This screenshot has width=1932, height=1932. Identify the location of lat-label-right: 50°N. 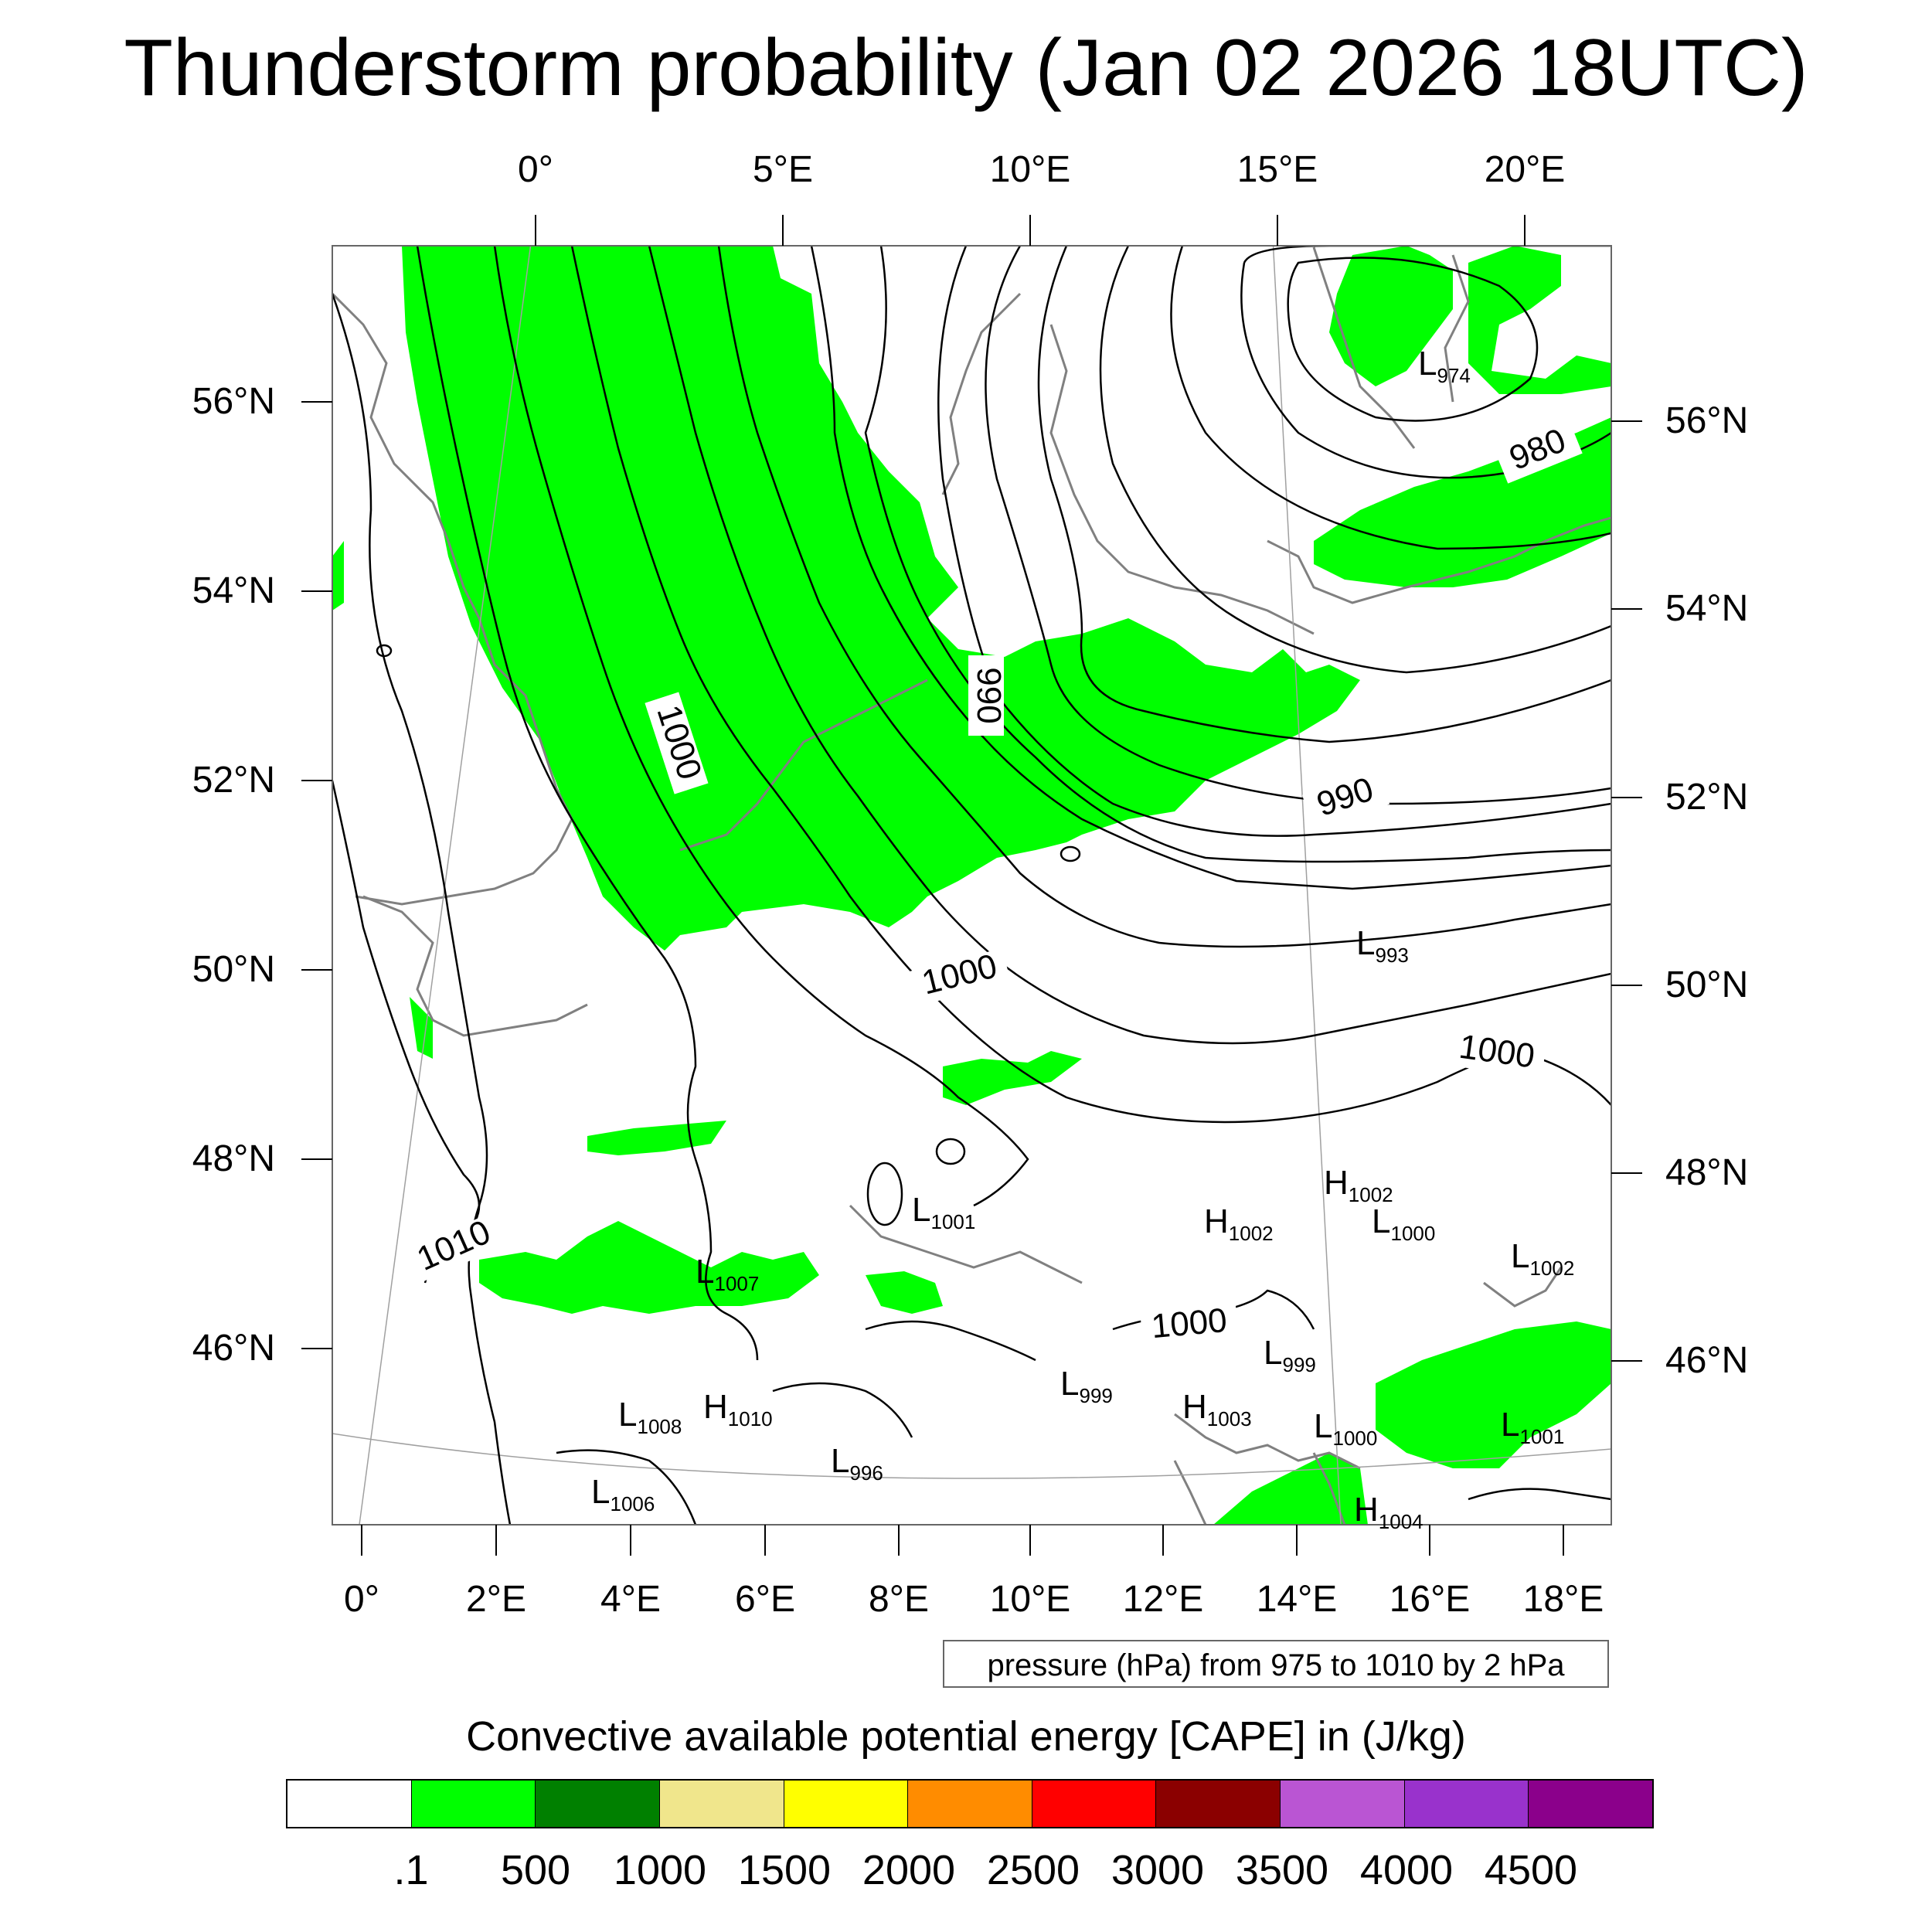
(1707, 985).